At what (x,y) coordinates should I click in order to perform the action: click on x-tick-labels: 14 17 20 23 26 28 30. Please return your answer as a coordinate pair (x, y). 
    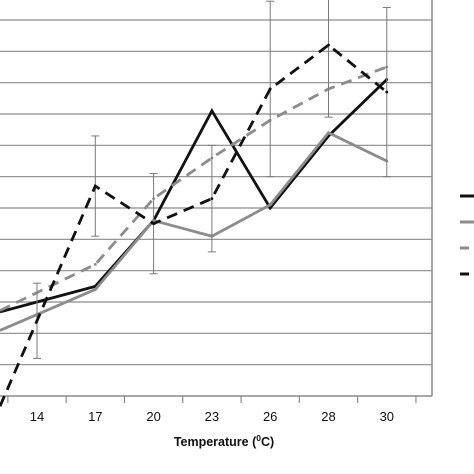
    Looking at the image, I should click on (212, 416).